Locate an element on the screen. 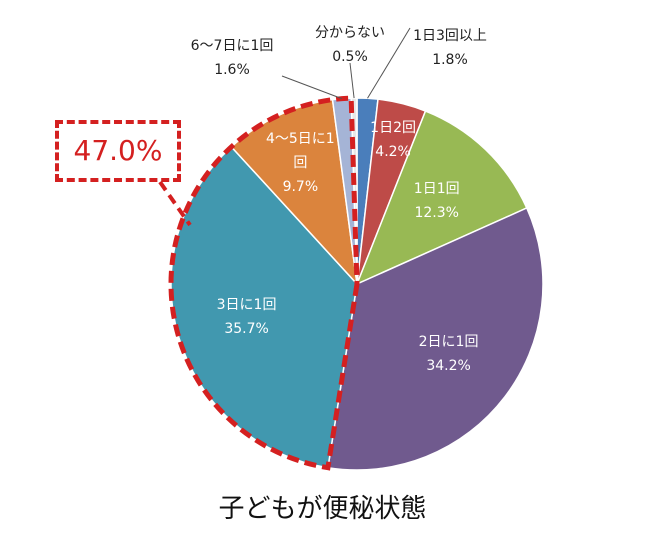  annotation: 47.0% is located at coordinates (118, 151).